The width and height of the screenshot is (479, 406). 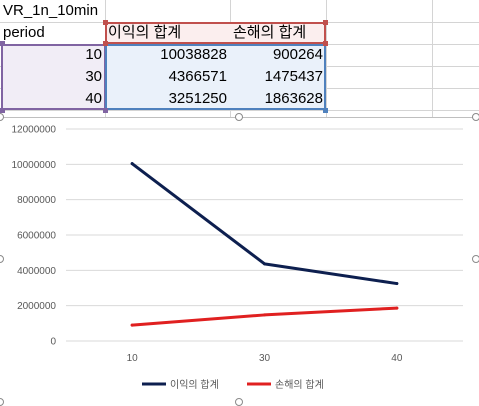 What do you see at coordinates (270, 32) in the screenshot?
I see `loss-header-cell: 손해의 합계` at bounding box center [270, 32].